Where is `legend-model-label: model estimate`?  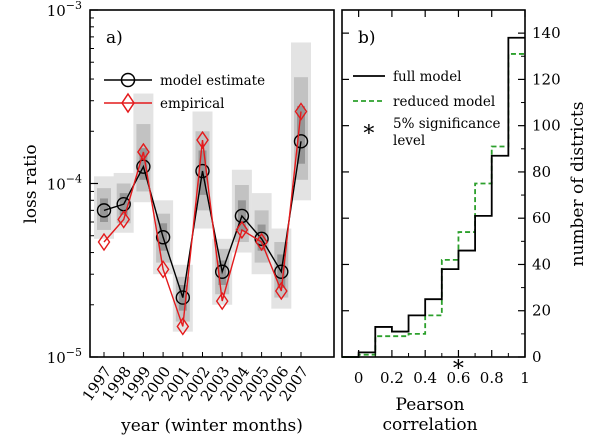 legend-model-label: model estimate is located at coordinates (212, 81).